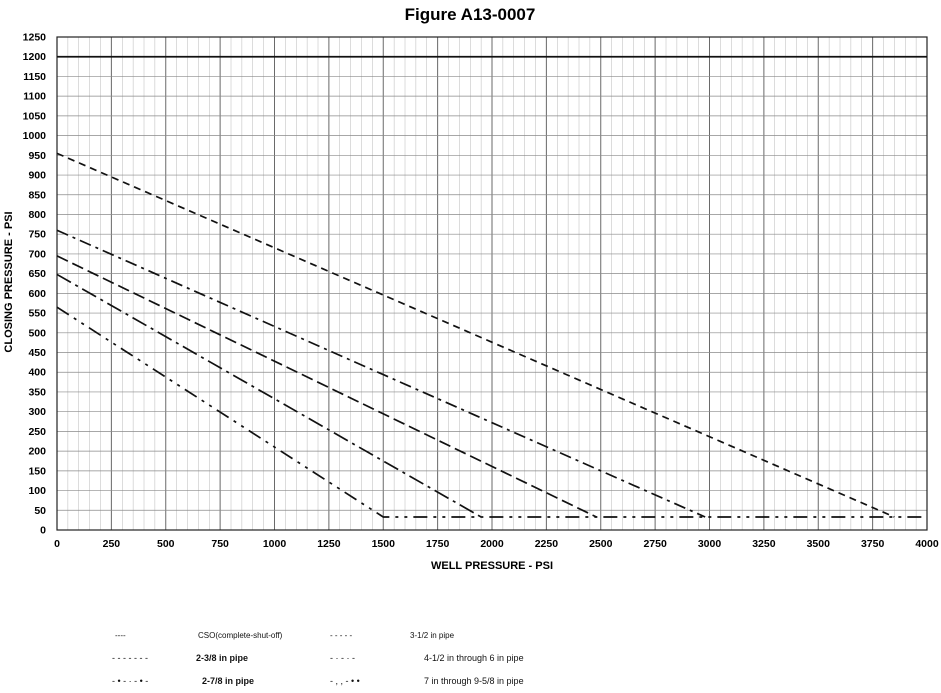 Image resolution: width=941 pixels, height=693 pixels. Describe the element at coordinates (329, 544) in the screenshot. I see `x-tick-label: 1250` at that location.